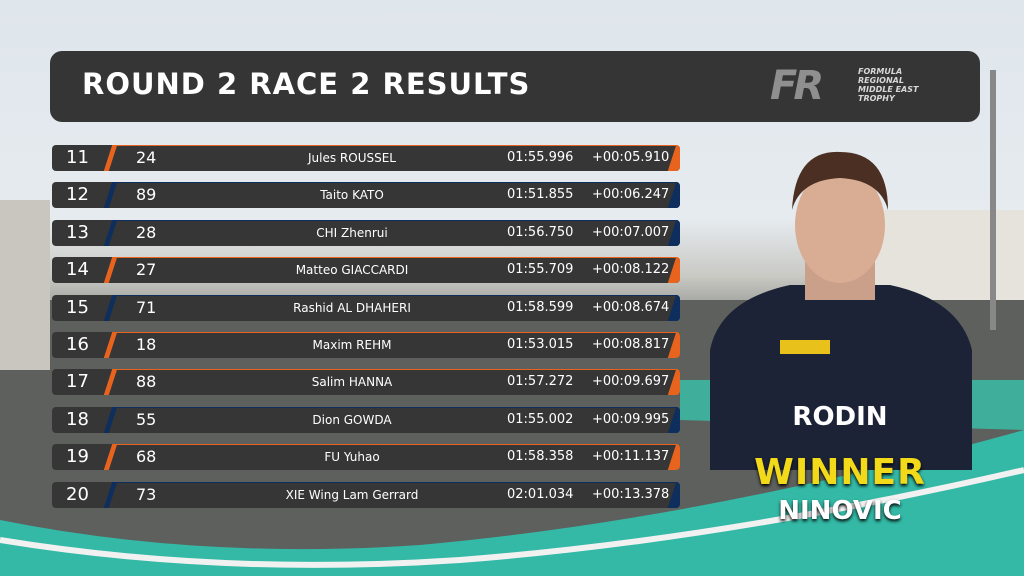  Describe the element at coordinates (146, 232) in the screenshot. I see `car-number: 28` at that location.